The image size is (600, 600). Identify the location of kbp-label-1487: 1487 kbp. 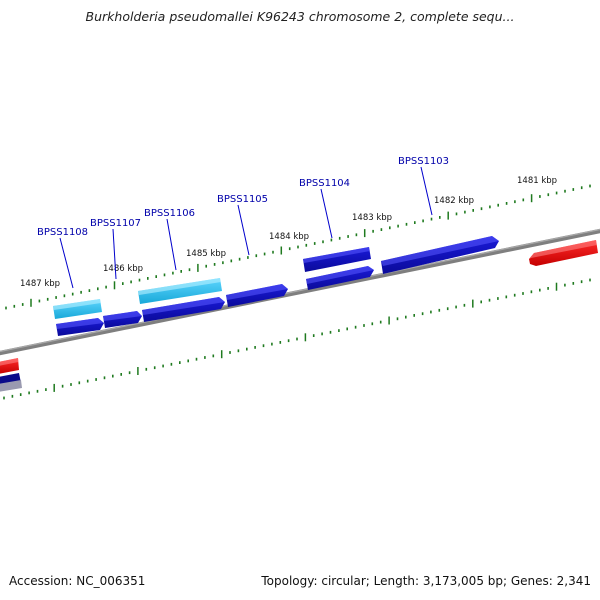
(40, 284).